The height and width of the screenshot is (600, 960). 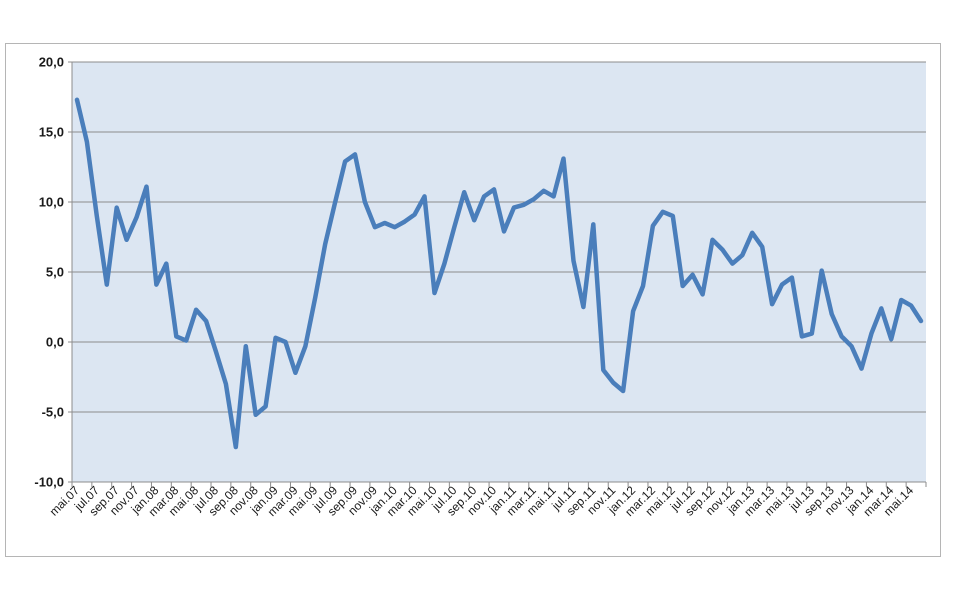 What do you see at coordinates (55, 272) in the screenshot?
I see `y-tick-label: 5,0` at bounding box center [55, 272].